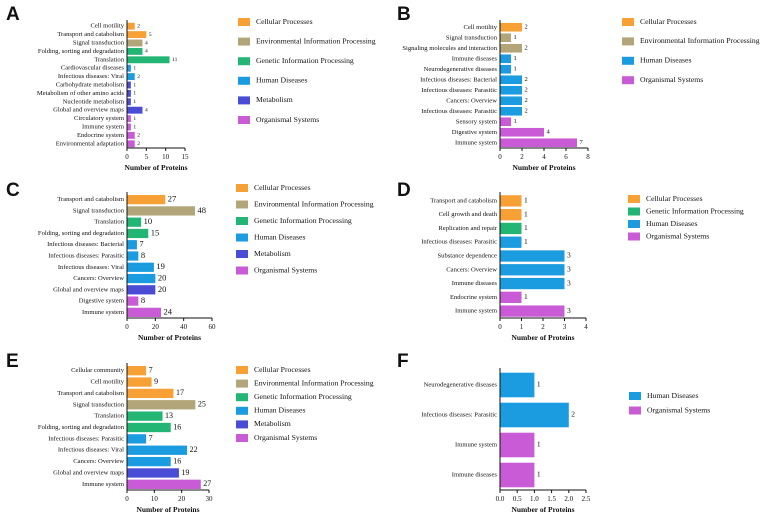 The width and height of the screenshot is (772, 520). I want to click on x-tick-label: 1.5, so click(551, 499).